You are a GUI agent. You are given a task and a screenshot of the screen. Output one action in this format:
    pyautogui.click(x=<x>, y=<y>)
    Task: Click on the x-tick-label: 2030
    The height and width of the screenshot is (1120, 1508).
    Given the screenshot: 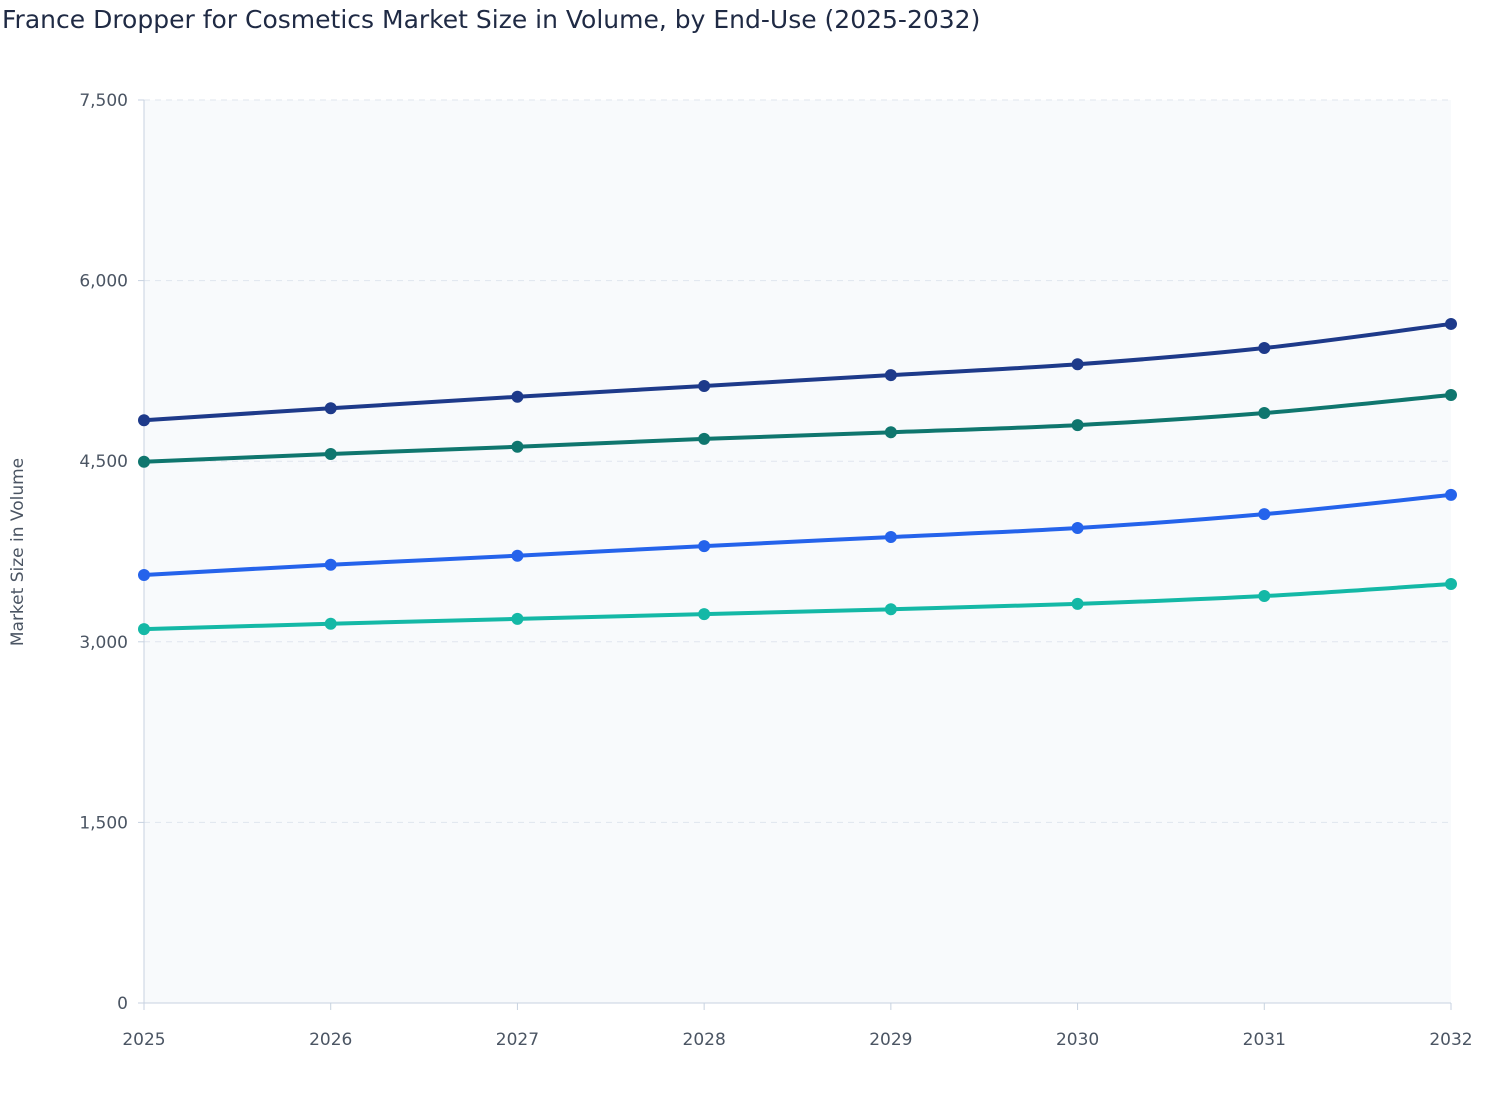 What is the action you would take?
    pyautogui.click(x=1077, y=1040)
    